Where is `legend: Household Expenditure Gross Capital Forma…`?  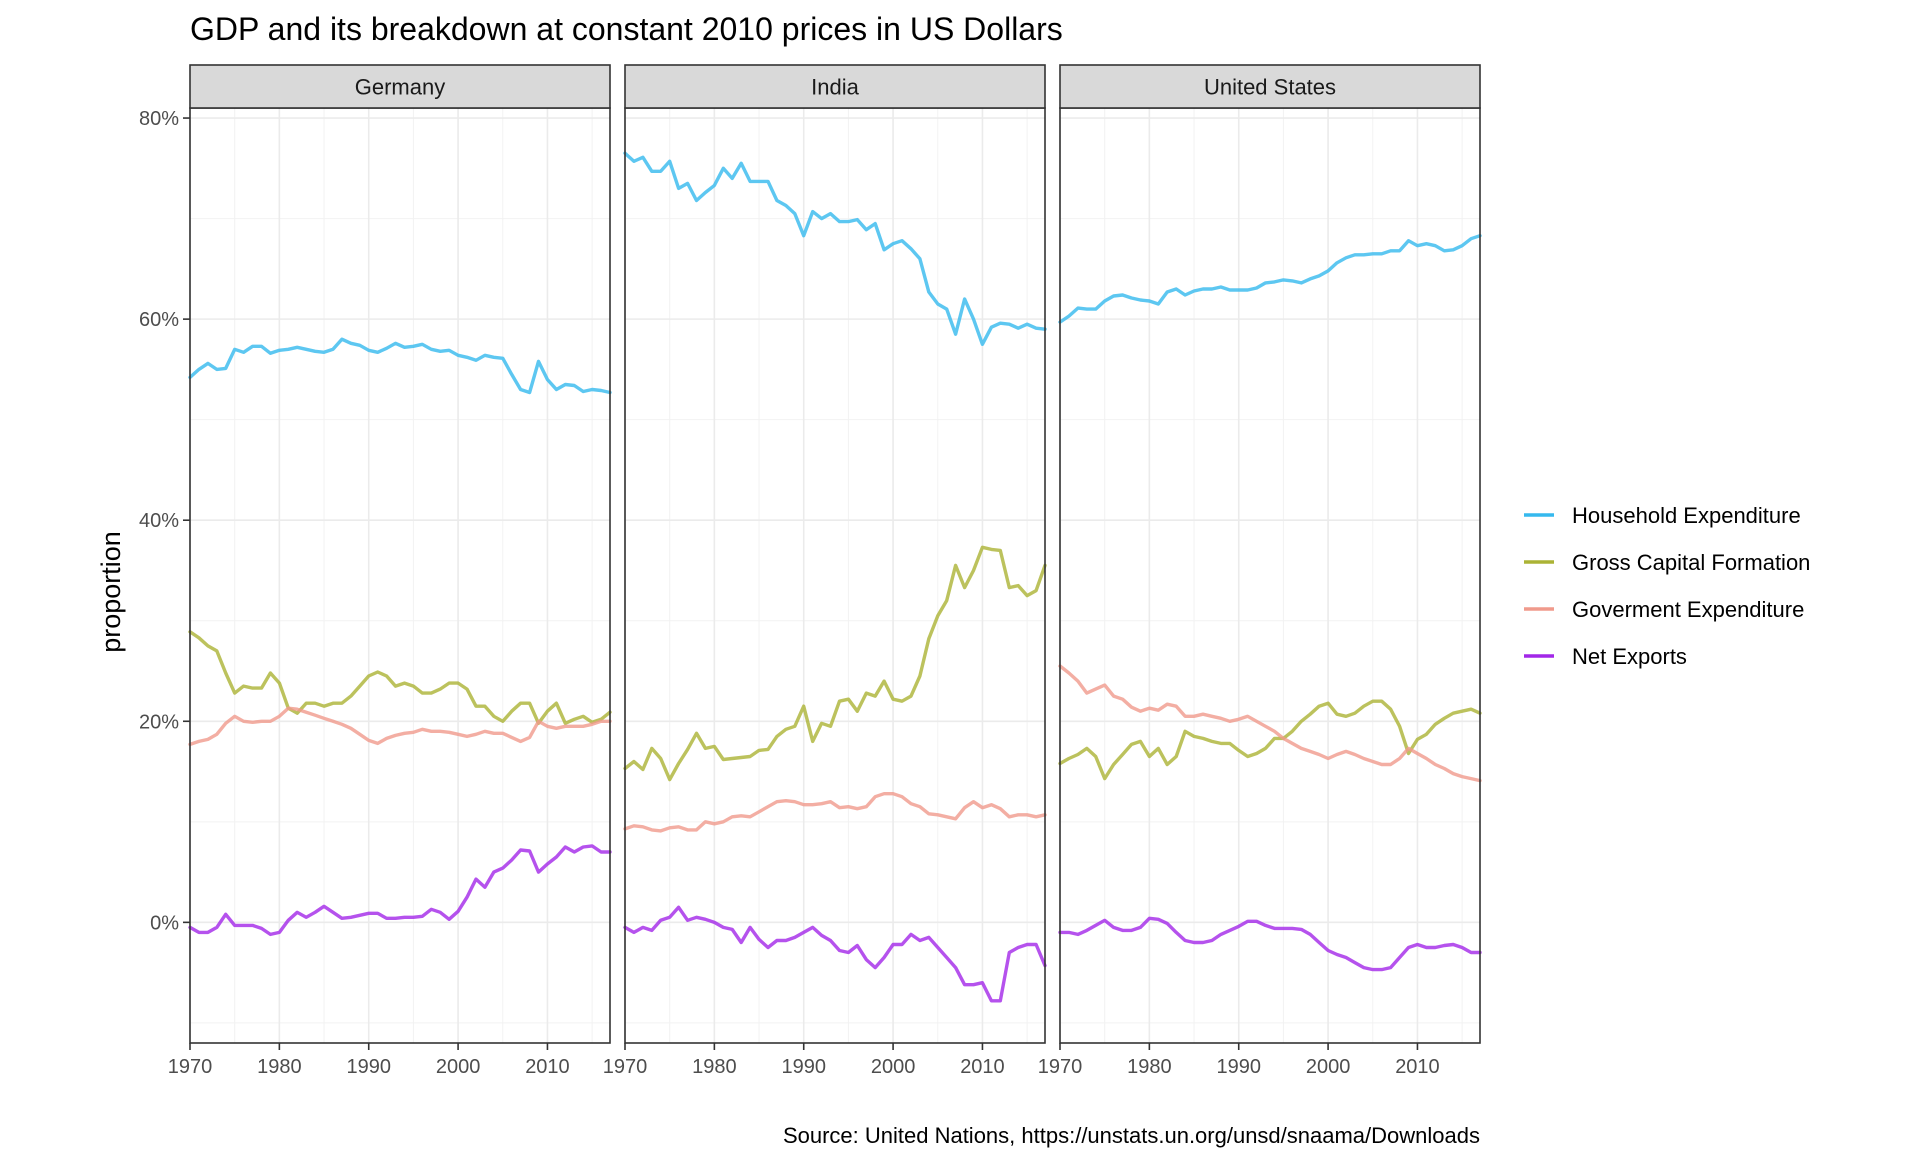 legend: Household Expenditure Gross Capital Forma… is located at coordinates (1667, 586).